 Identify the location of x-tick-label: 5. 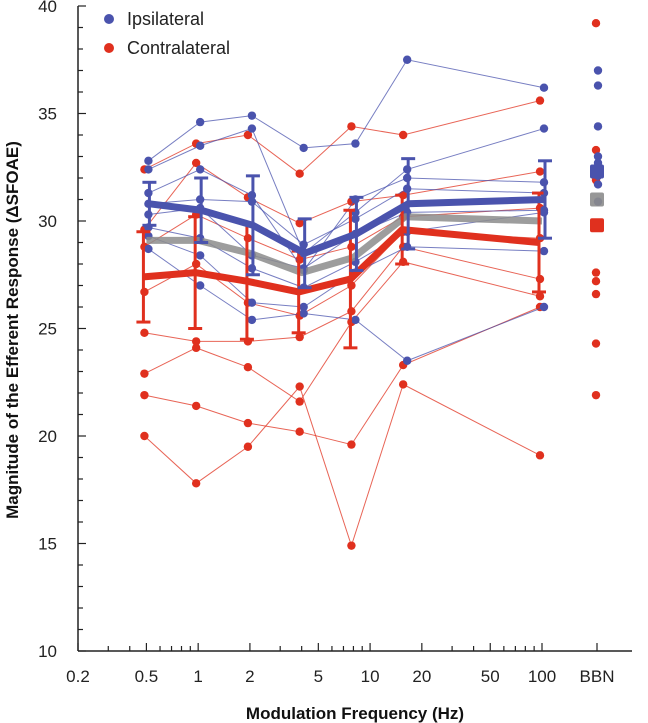
(318, 676).